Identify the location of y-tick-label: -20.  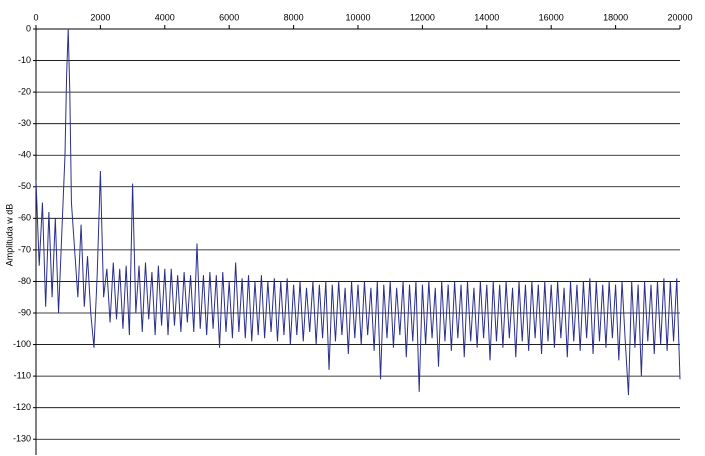
(24, 91).